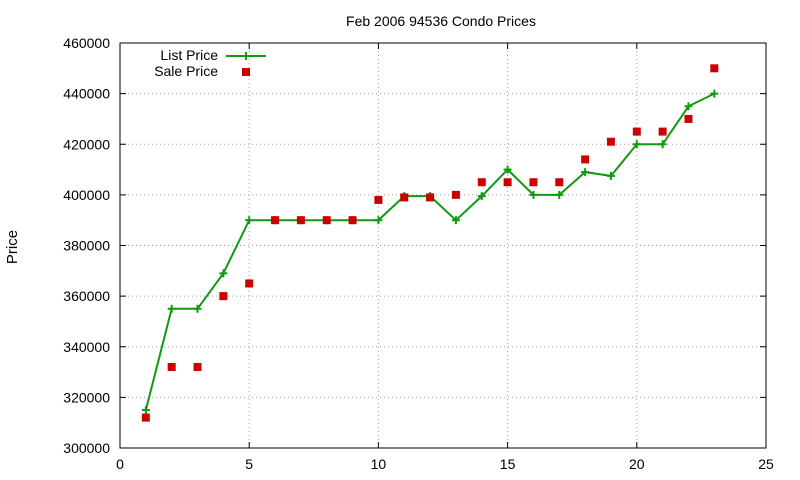 Image resolution: width=800 pixels, height=480 pixels. Describe the element at coordinates (508, 464) in the screenshot. I see `x-tick-label: 15` at that location.